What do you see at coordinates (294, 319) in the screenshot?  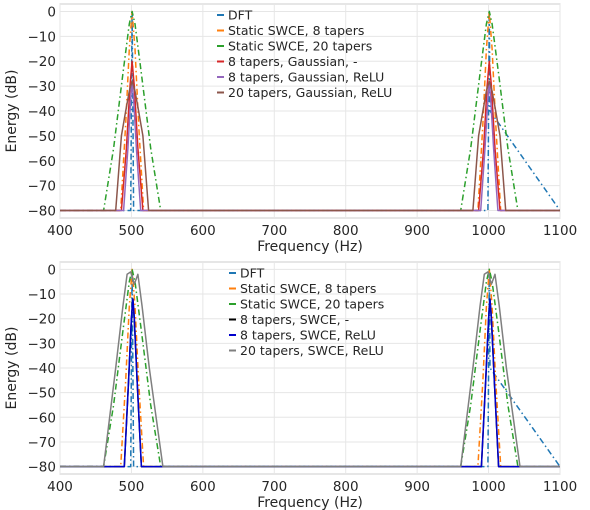 I see `legend-label: 8 tapers, SWCE, -` at bounding box center [294, 319].